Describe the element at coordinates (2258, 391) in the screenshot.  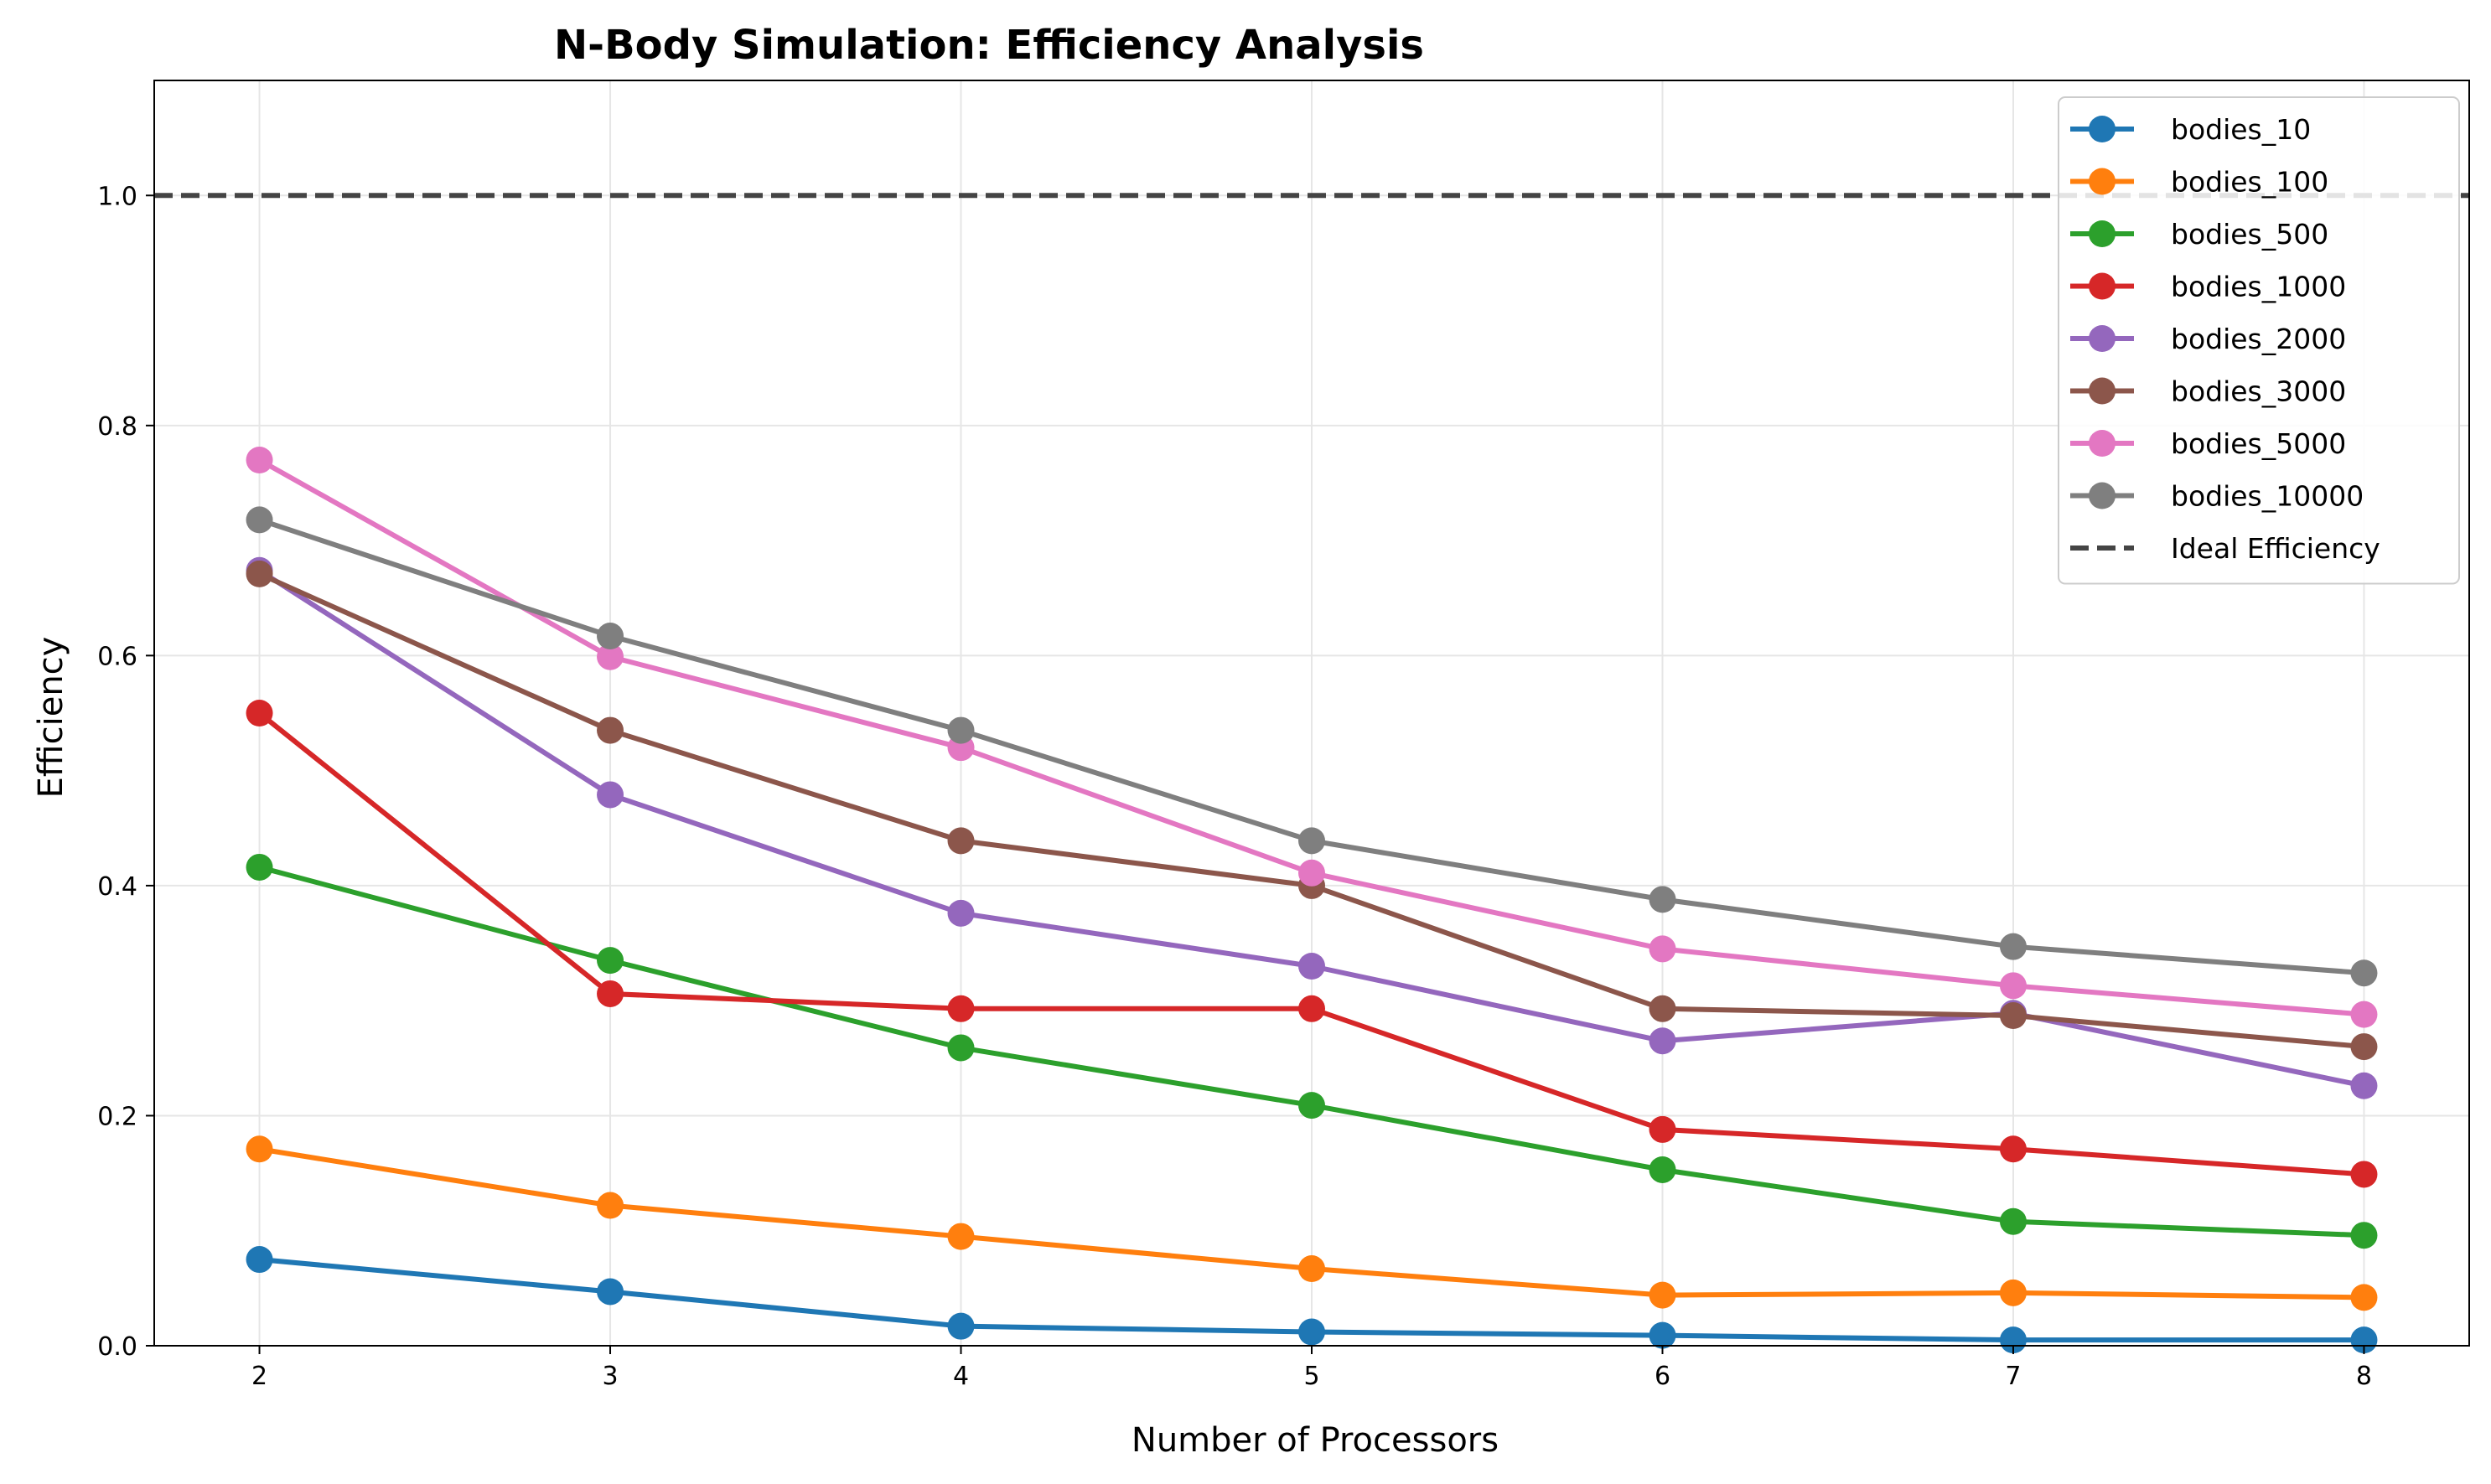
I see `legend-label: bodies_3000` at that location.